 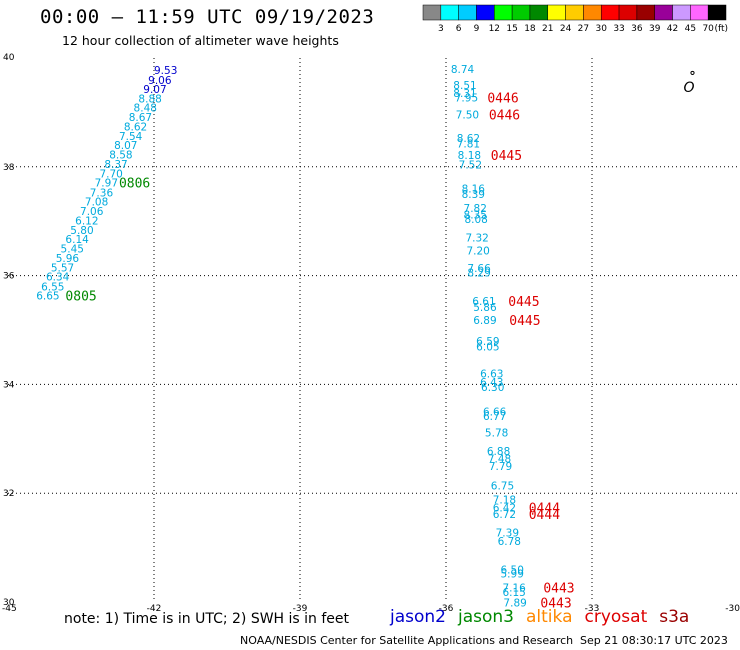 What do you see at coordinates (732, 609) in the screenshot?
I see `x-tick-label: -30` at bounding box center [732, 609].